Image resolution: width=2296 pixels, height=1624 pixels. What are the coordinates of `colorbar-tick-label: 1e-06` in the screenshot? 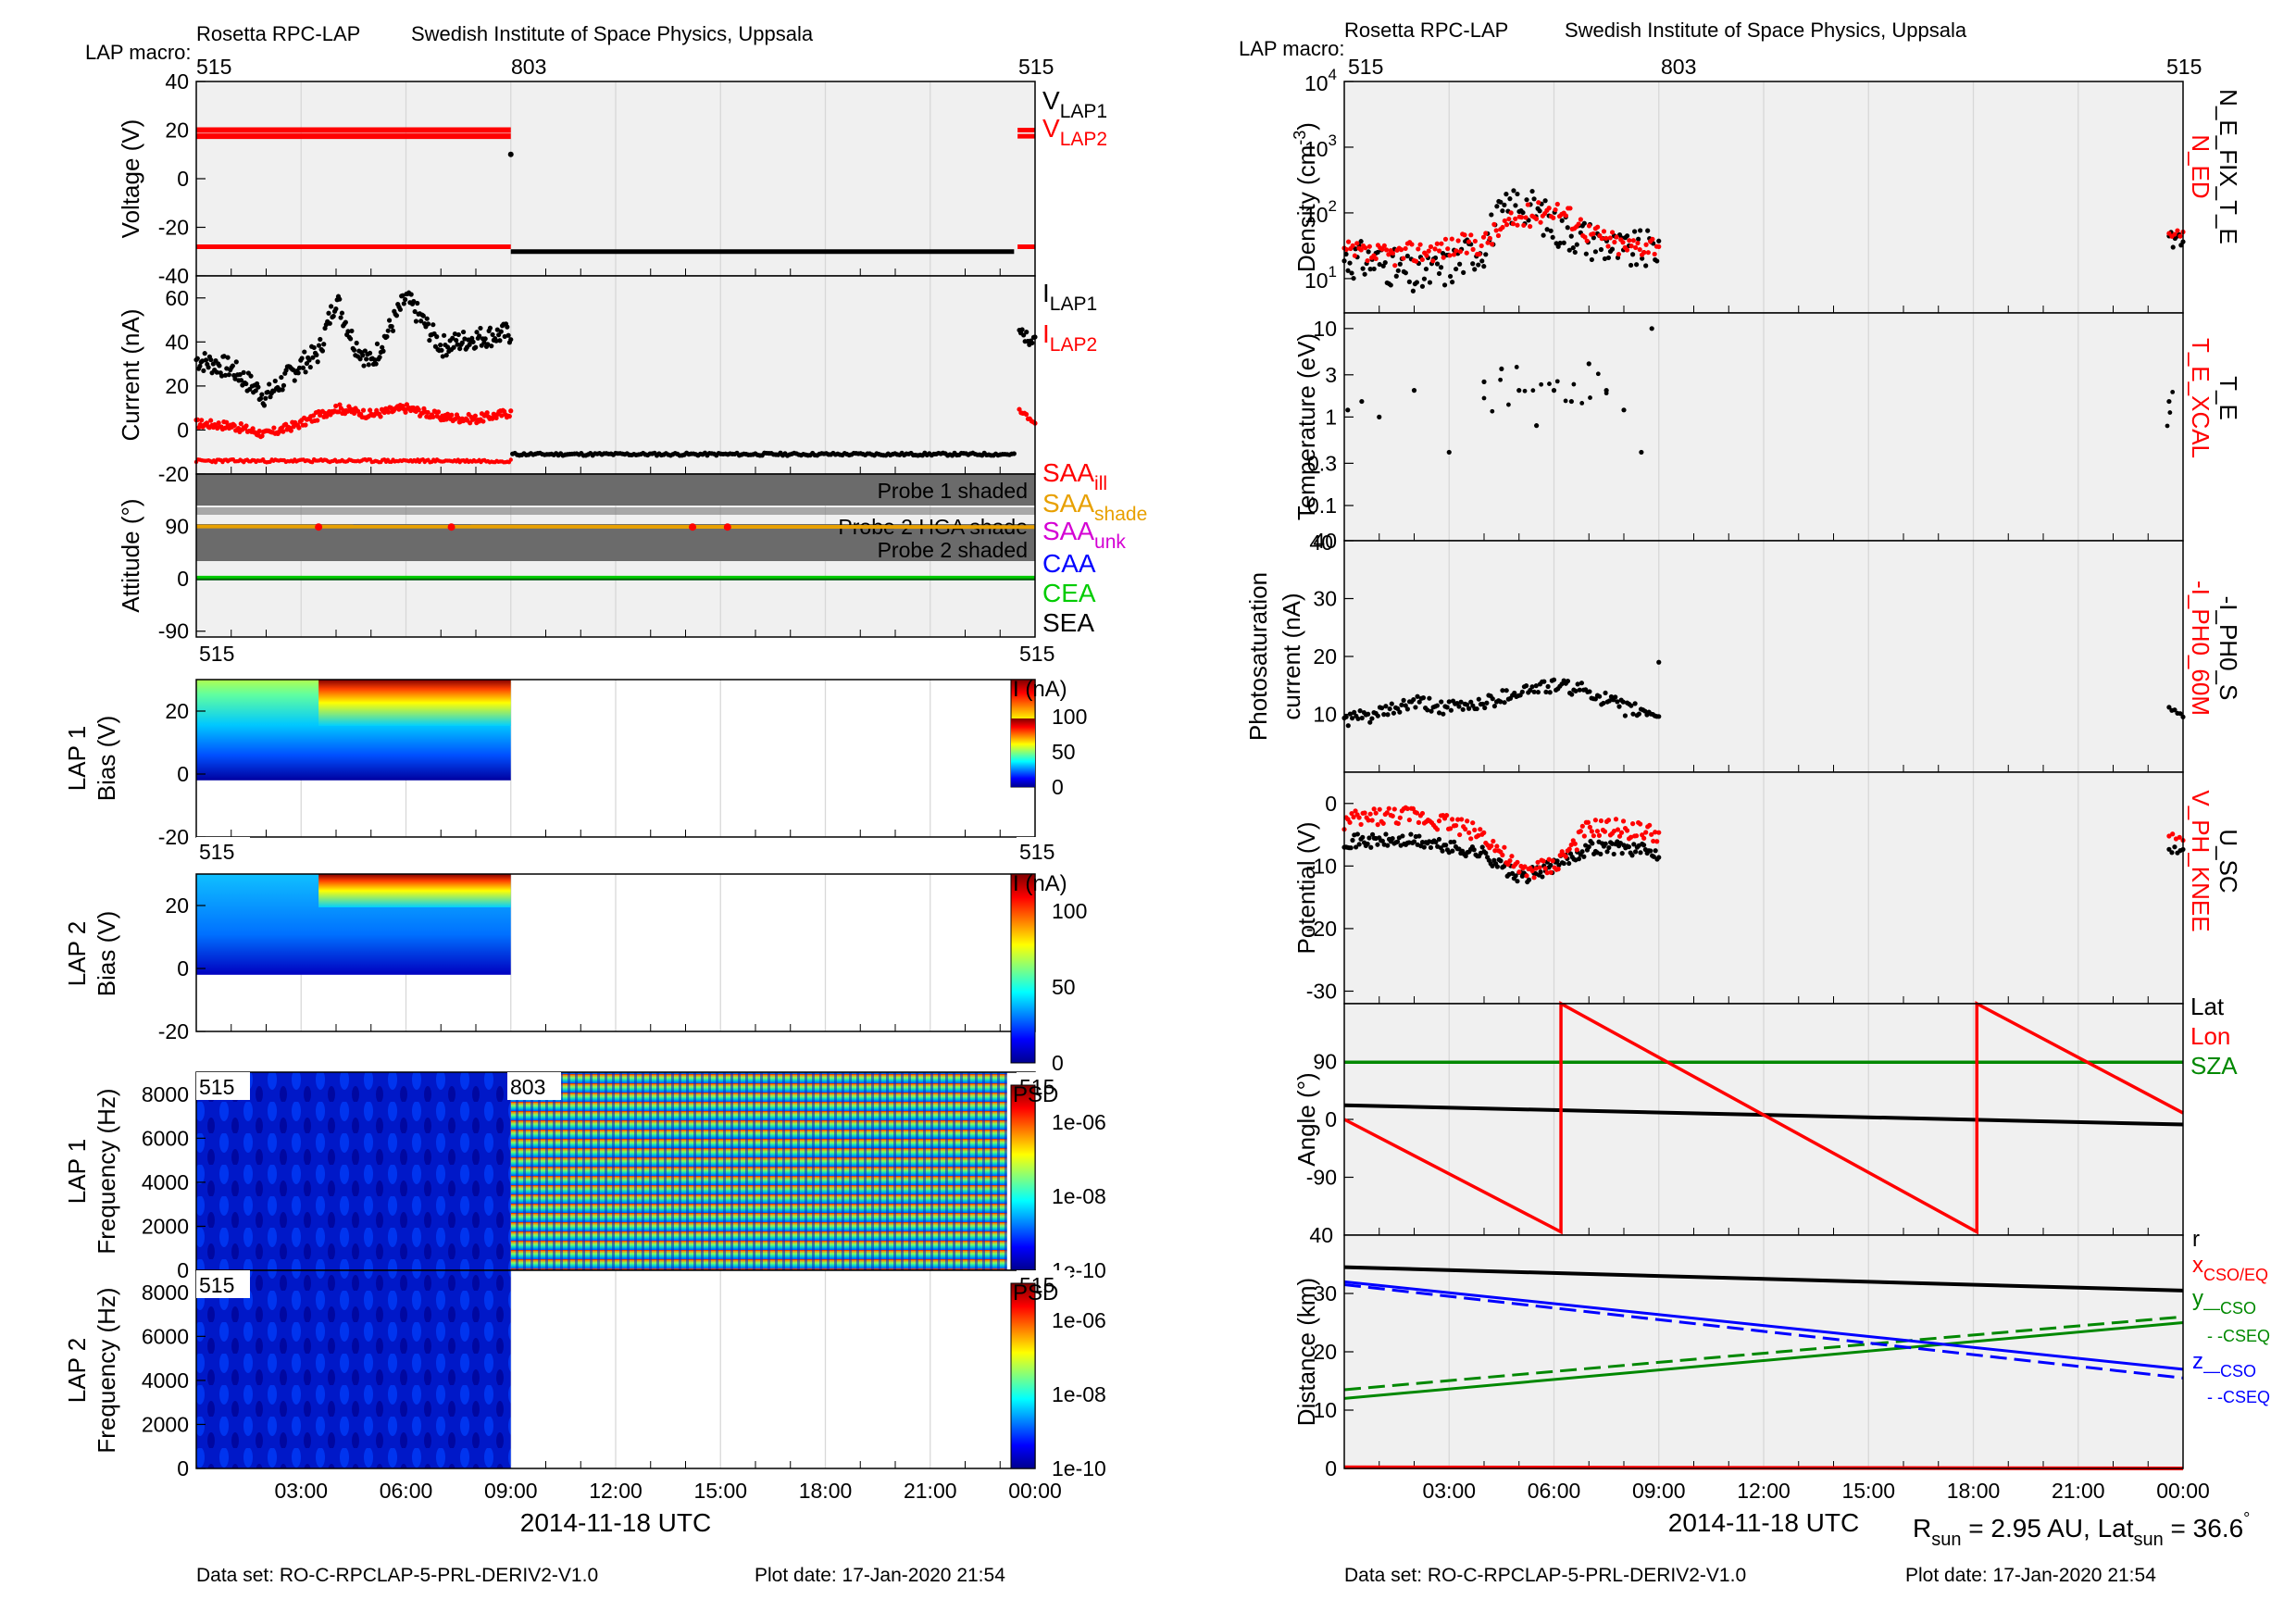 It's located at (1079, 1320).